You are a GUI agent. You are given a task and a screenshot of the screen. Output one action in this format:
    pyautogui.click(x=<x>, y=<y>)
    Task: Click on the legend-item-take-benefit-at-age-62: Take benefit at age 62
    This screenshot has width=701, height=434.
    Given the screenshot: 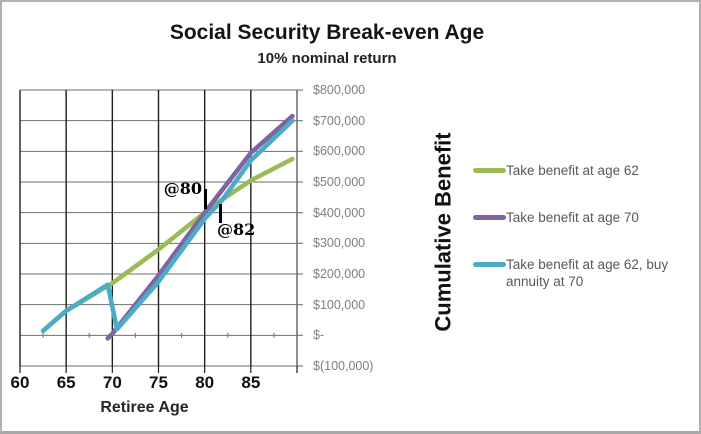 What is the action you would take?
    pyautogui.click(x=585, y=170)
    